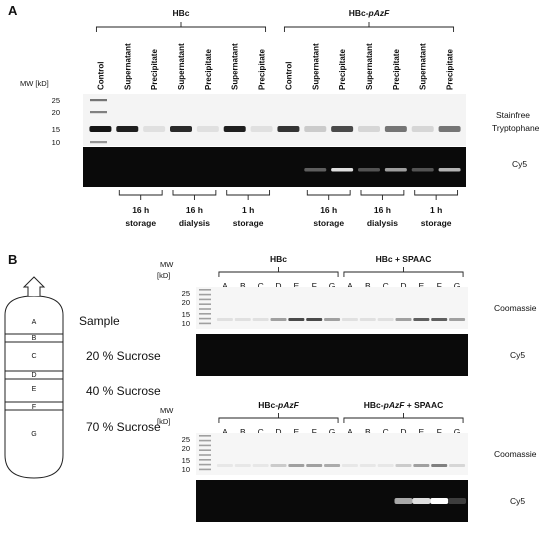 Image resolution: width=550 pixels, height=540 pixels. What do you see at coordinates (519, 164) in the screenshot?
I see `panel-a-cy5-label: Cy5` at bounding box center [519, 164].